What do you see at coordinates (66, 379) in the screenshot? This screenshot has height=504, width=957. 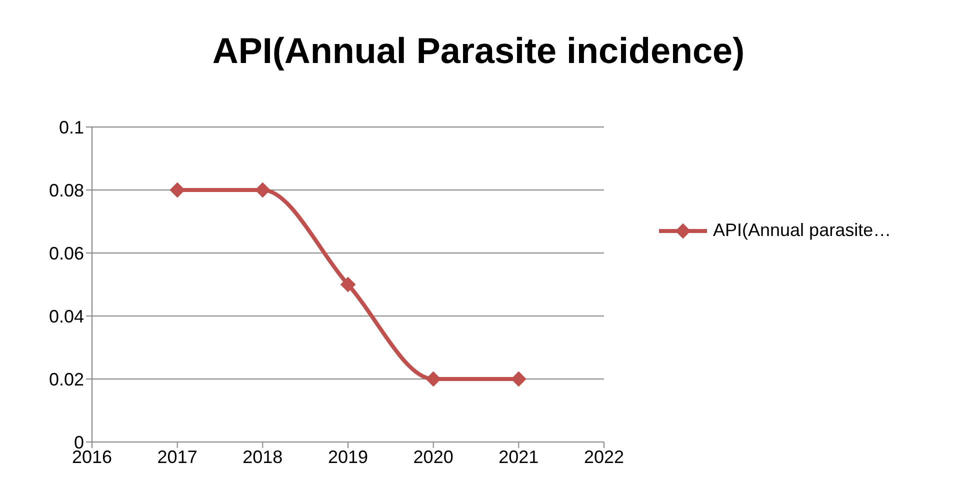 I see `y-tick-label: 0.02` at bounding box center [66, 379].